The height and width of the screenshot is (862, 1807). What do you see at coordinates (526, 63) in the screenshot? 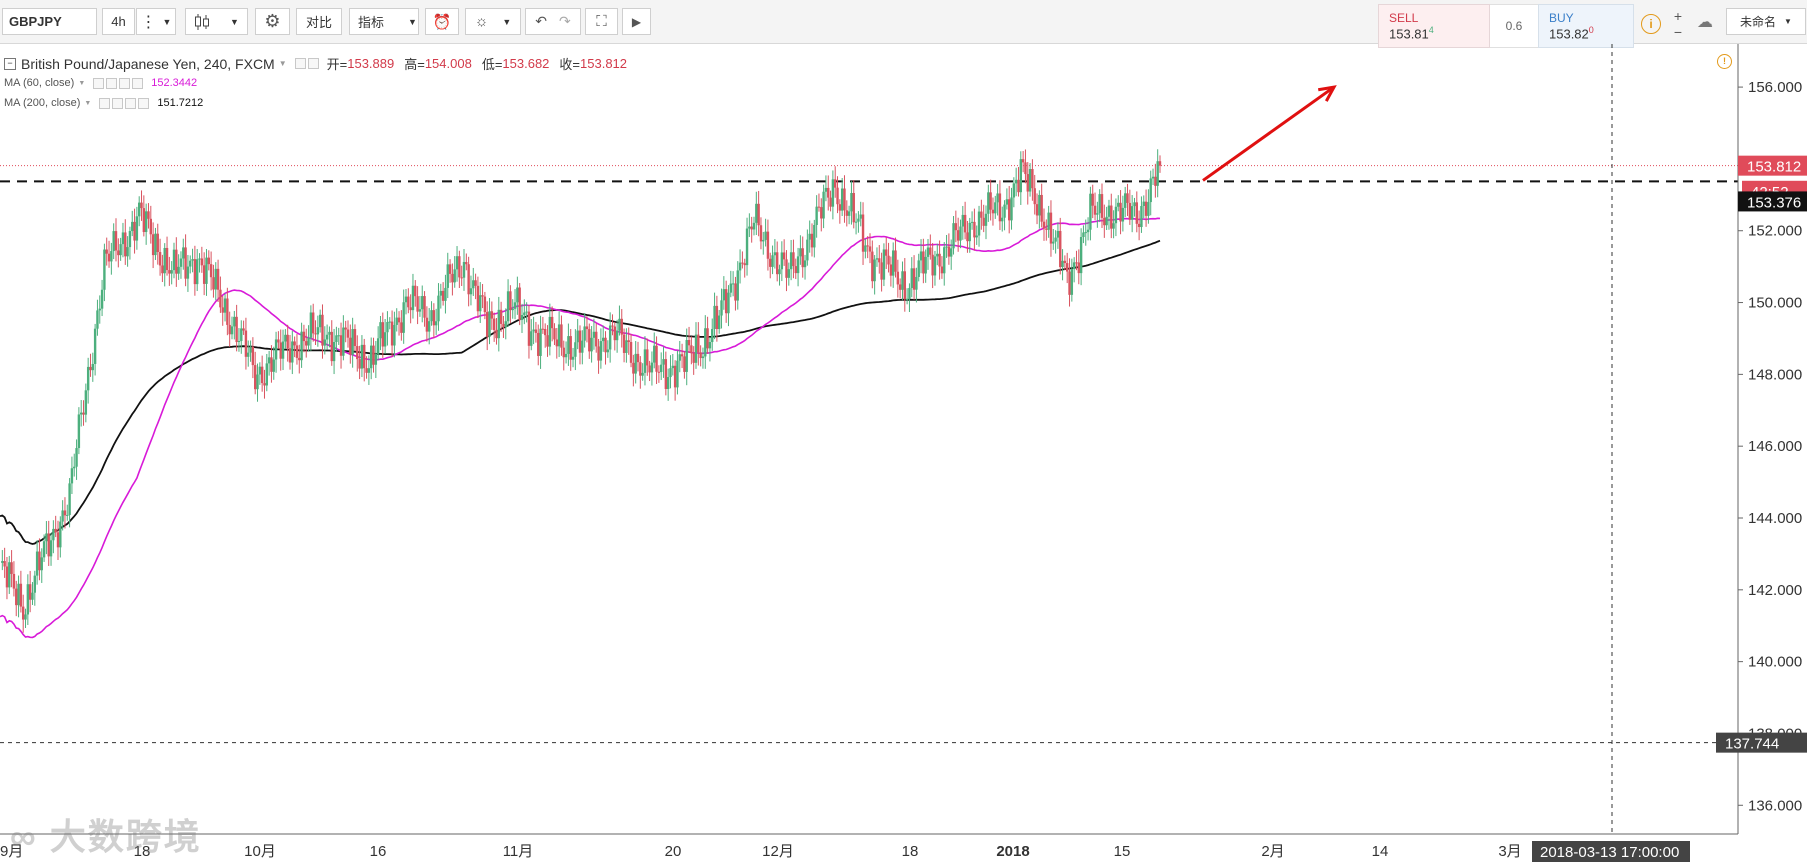
I see `low-value: 153.682` at bounding box center [526, 63].